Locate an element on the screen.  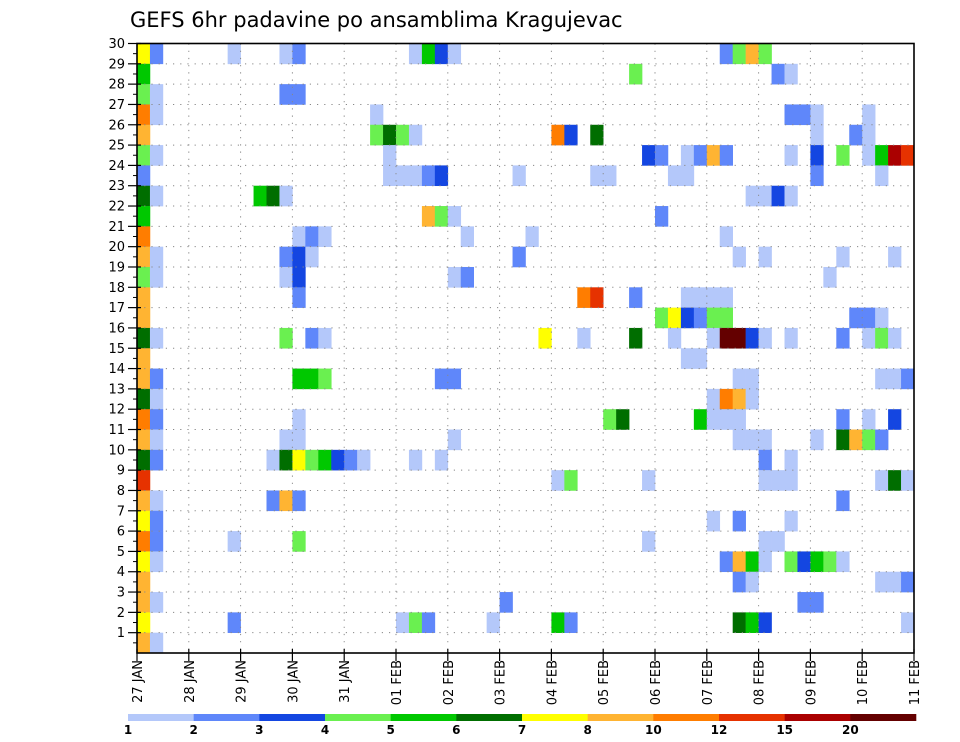
y-tick-label: 11 is located at coordinates (116, 430).